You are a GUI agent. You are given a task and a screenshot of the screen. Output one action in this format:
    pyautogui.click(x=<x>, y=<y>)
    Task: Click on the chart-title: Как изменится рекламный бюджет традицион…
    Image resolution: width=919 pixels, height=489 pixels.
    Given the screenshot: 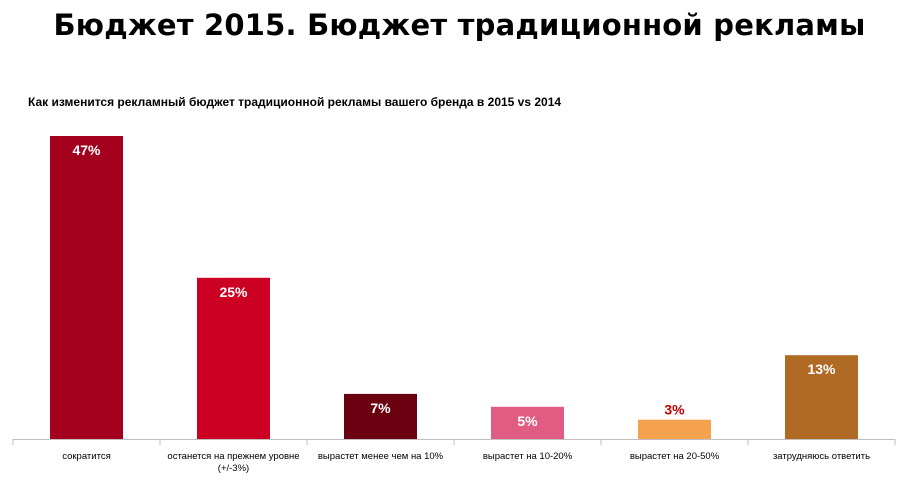 What is the action you would take?
    pyautogui.click(x=295, y=102)
    